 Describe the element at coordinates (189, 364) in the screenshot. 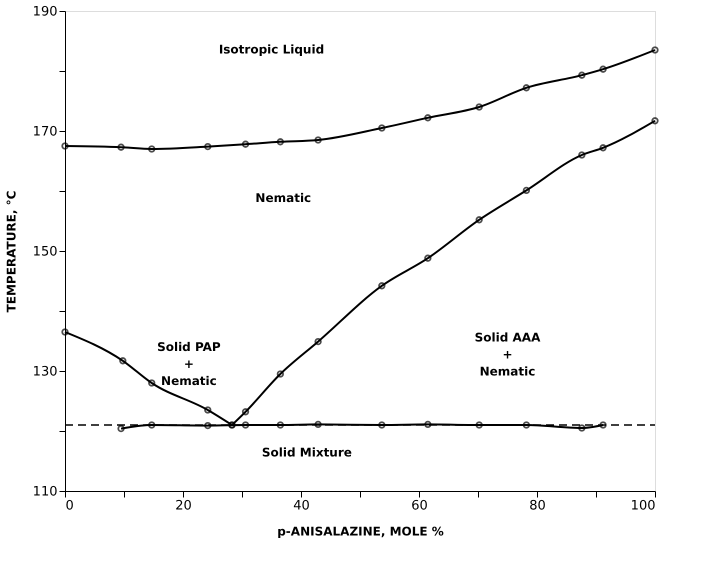

I see `annotation: Solid PAP + Nematic` at that location.